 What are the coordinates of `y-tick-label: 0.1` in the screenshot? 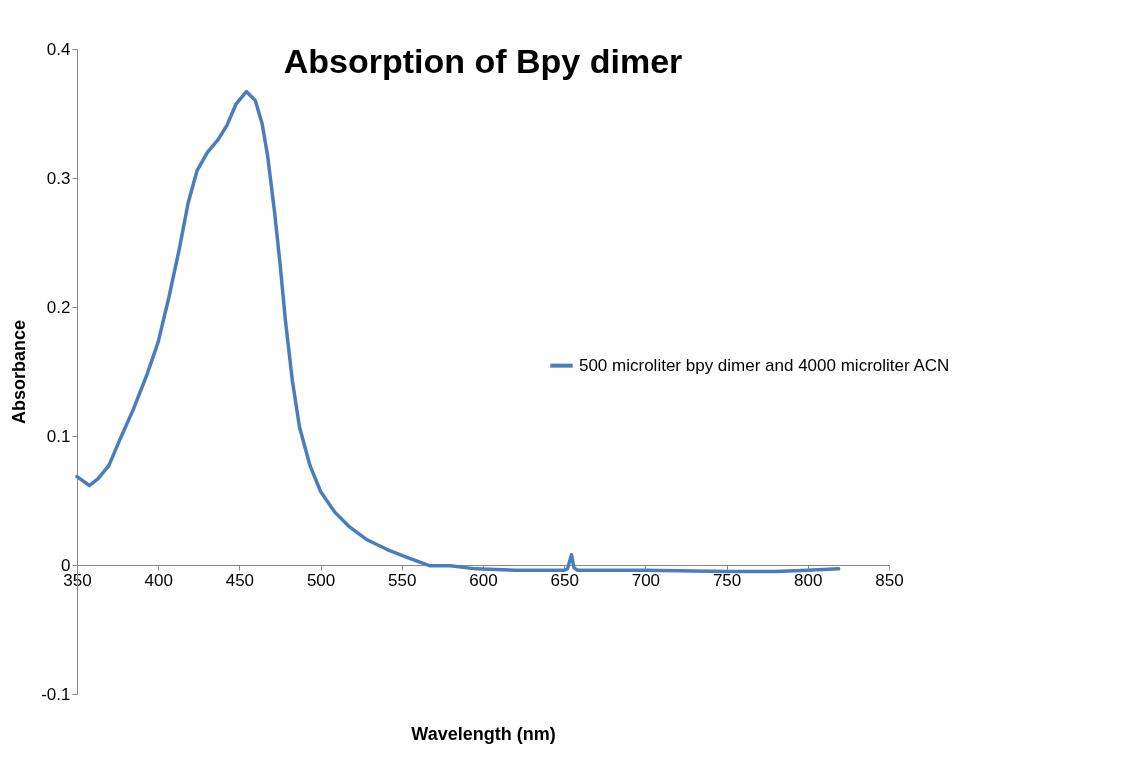 It's located at (58, 436).